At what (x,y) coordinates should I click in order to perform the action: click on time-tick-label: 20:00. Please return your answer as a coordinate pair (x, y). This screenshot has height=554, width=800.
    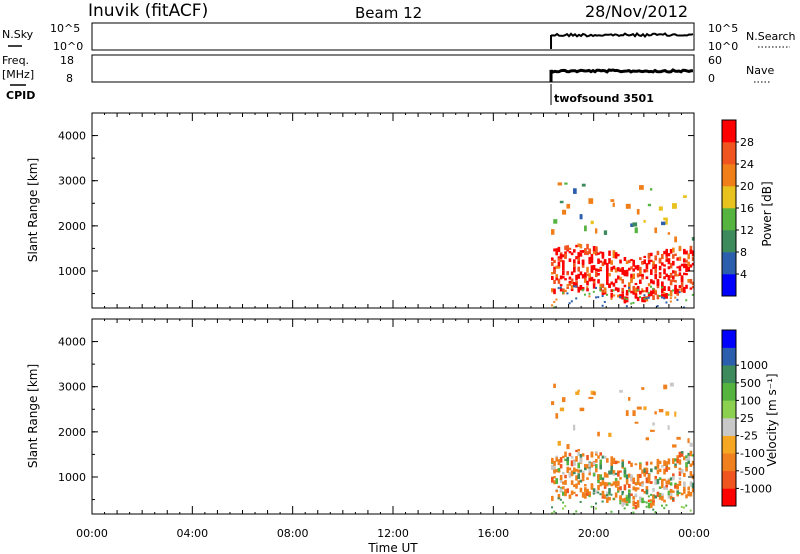
    Looking at the image, I should click on (594, 533).